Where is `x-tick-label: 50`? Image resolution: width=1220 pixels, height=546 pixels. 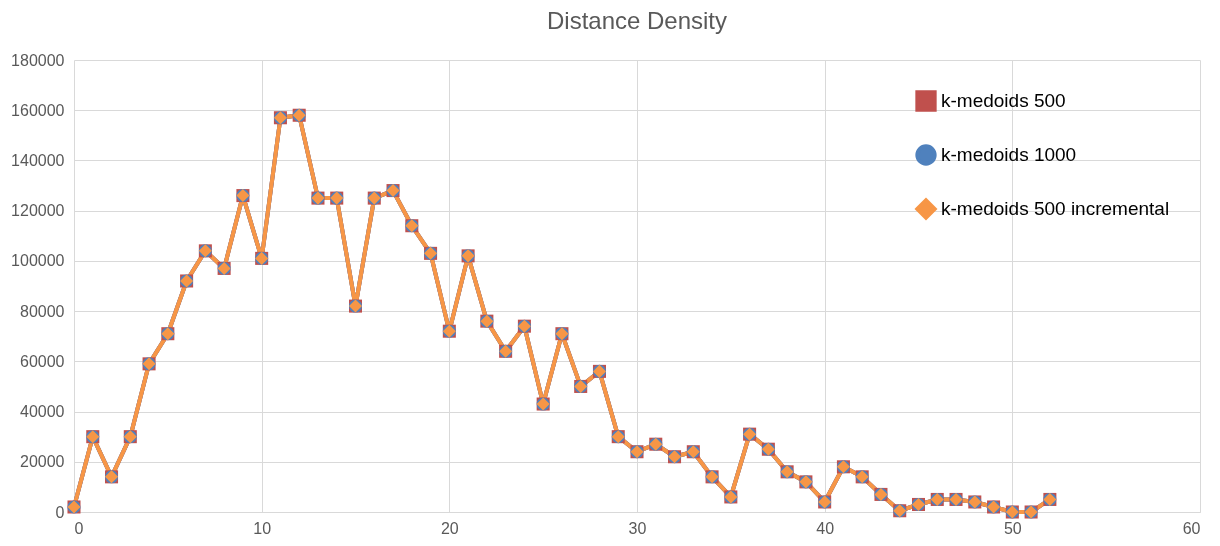 x-tick-label: 50 is located at coordinates (1012, 528).